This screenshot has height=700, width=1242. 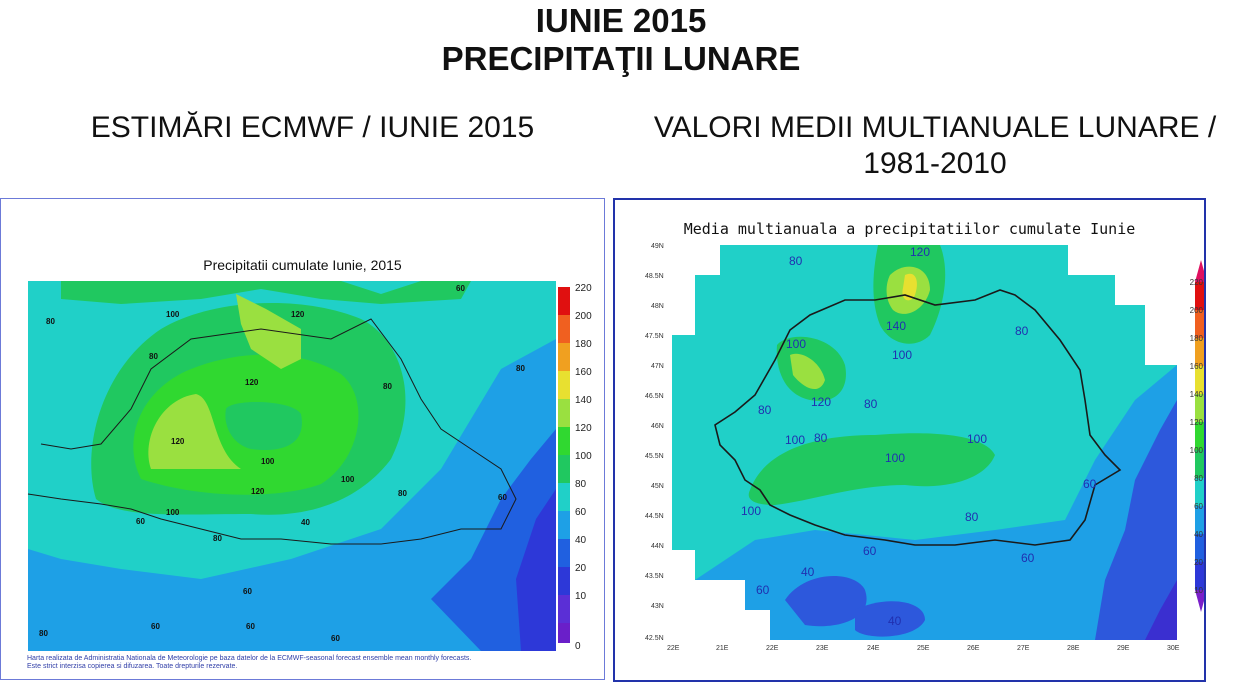 I want to click on right-cb-label: 200, so click(x=1196, y=310).